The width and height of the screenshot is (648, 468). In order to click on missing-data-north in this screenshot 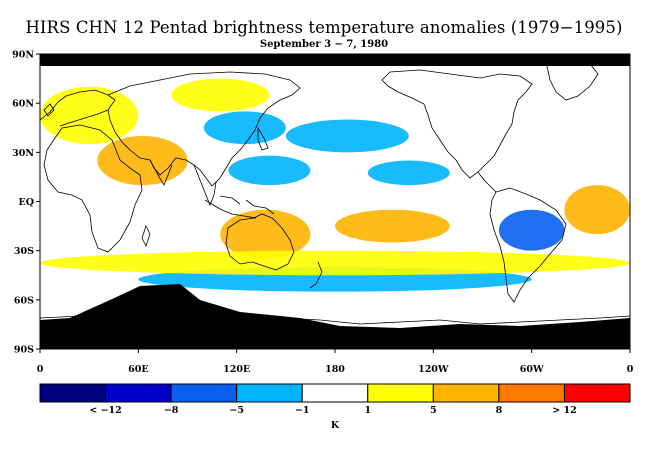, I will do `click(335, 60)`.